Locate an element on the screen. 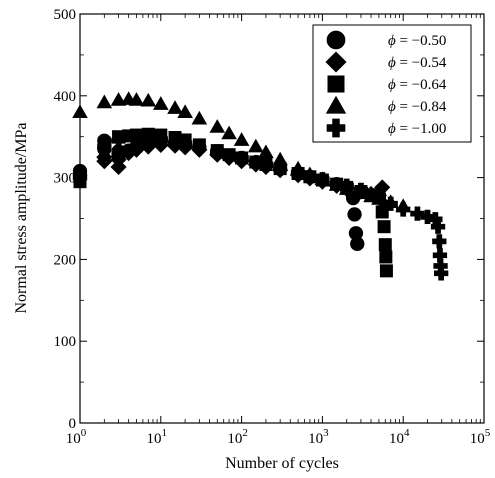 The image size is (495, 478). legend-label: ϕ = −0.54 is located at coordinates (417, 63).